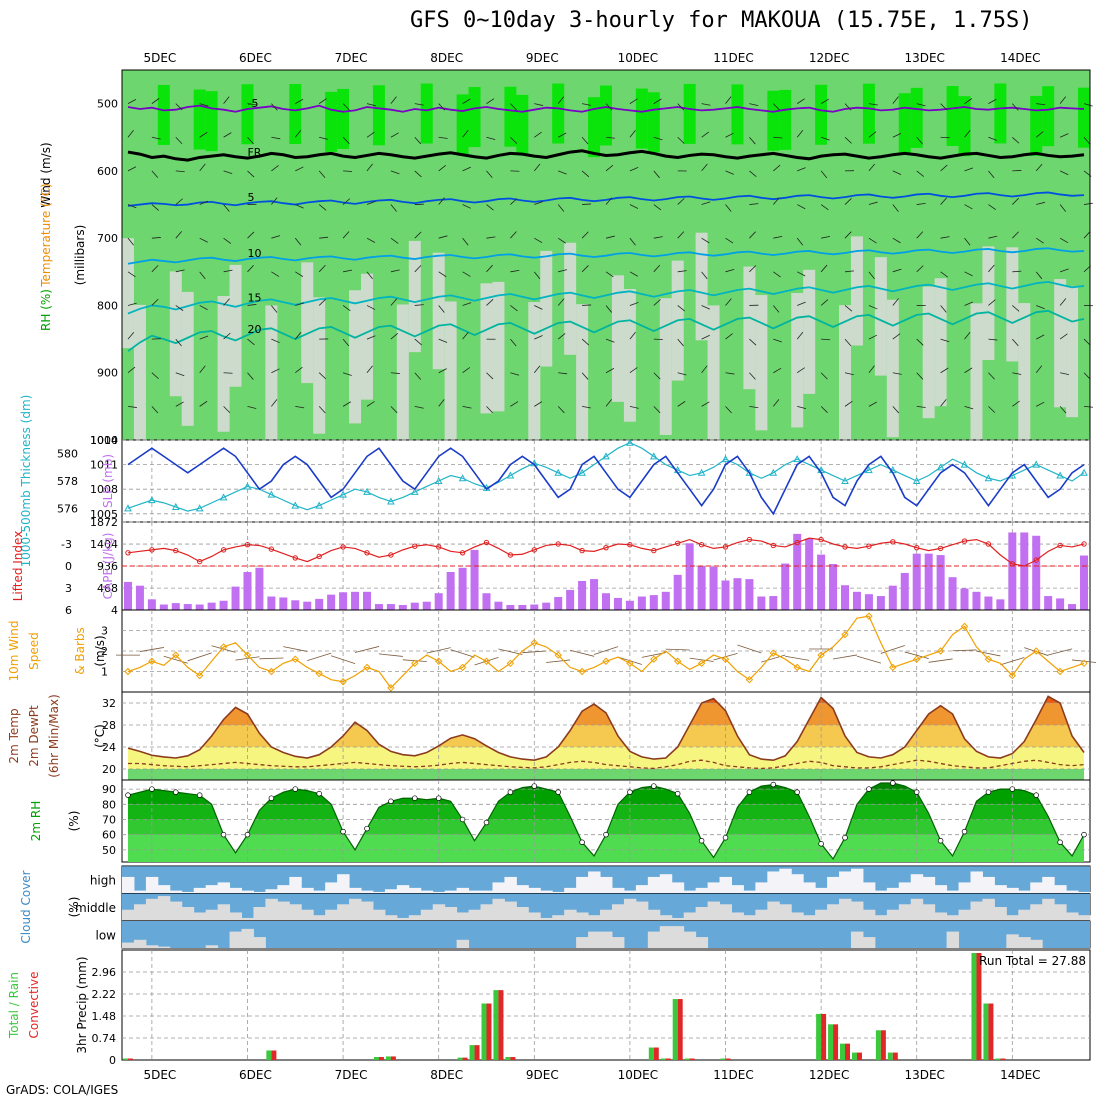  I want to click on wind10m-label: 10m Wind, so click(14, 651).